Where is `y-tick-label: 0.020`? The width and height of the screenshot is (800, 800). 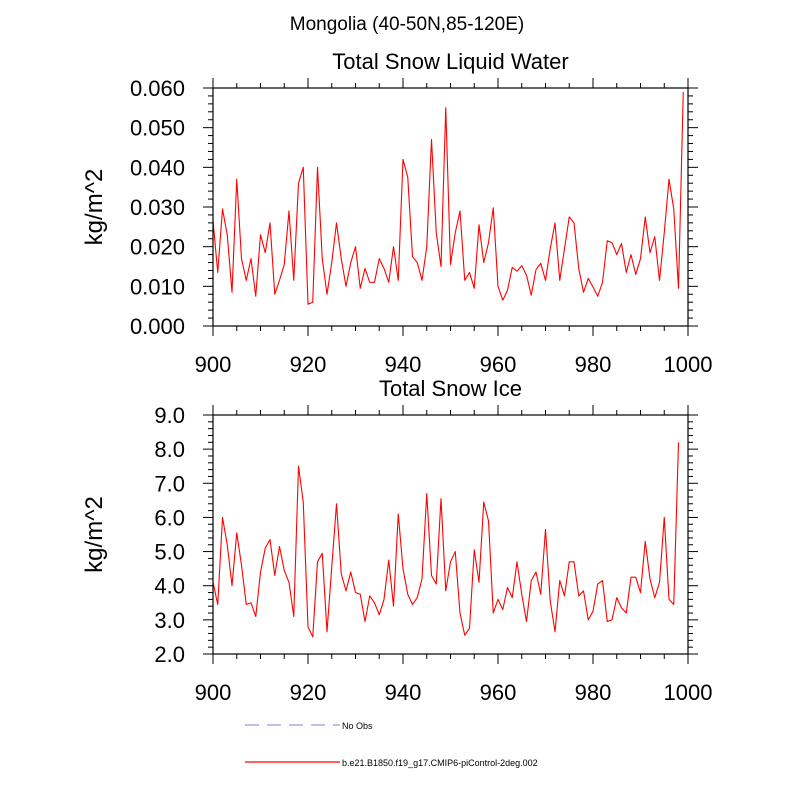
y-tick-label: 0.020 is located at coordinates (157, 247).